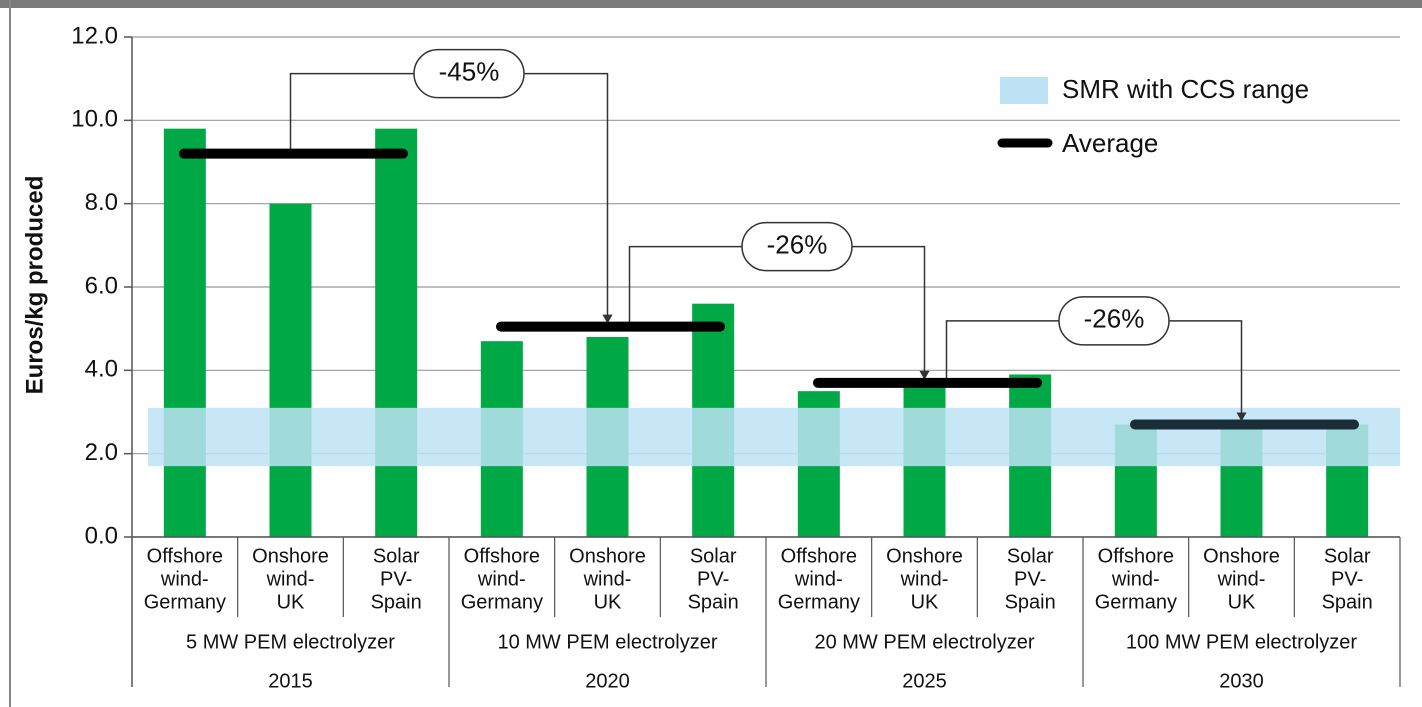 This screenshot has width=1422, height=707. I want to click on legend-label: Average, so click(1110, 143).